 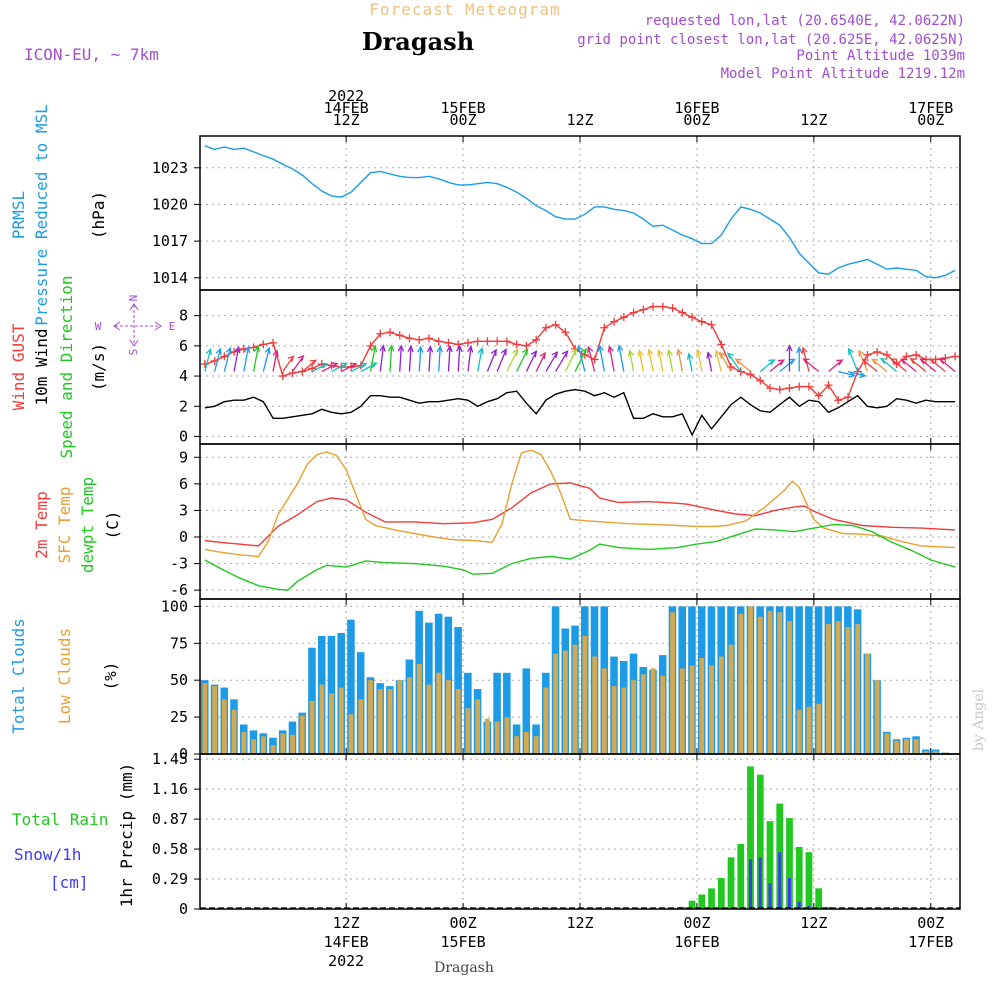 I want to click on y-tick-label: 2, so click(x=183, y=406).